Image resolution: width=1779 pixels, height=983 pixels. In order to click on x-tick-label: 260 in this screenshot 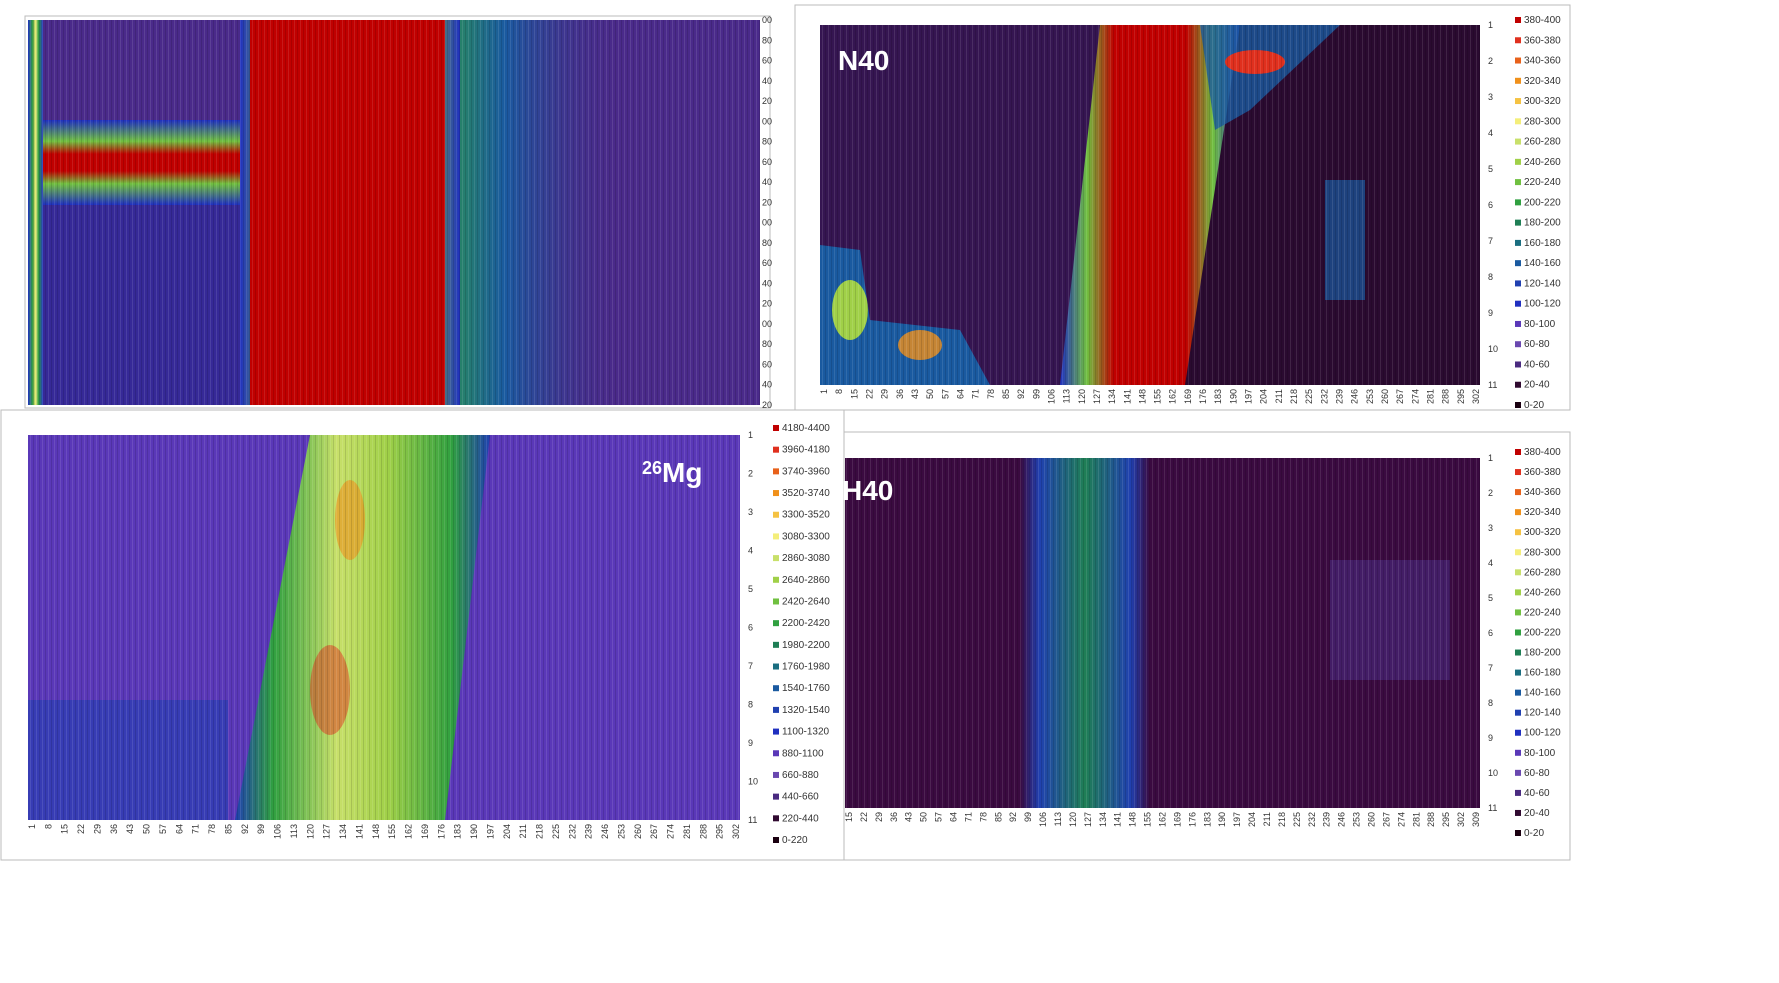, I will do `click(1372, 819)`.